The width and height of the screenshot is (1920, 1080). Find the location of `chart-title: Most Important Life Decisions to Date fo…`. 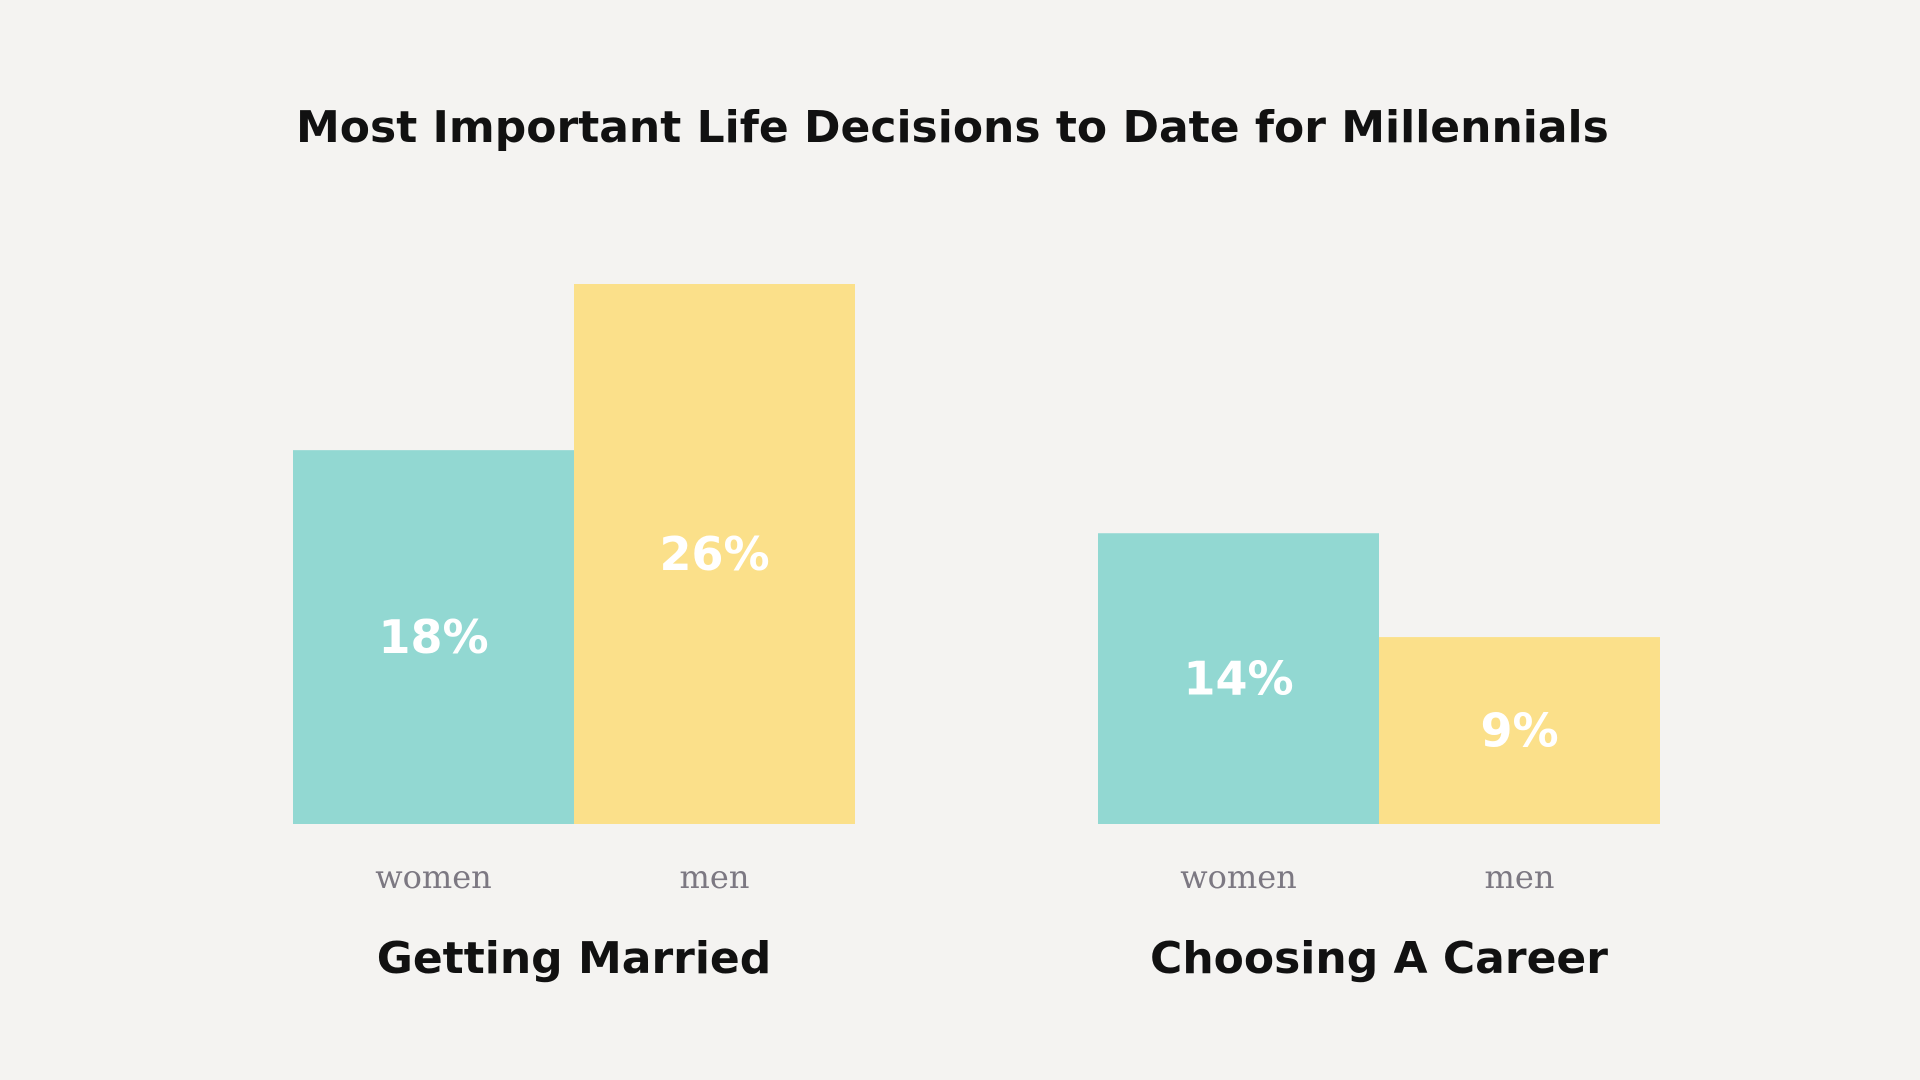

chart-title: Most Important Life Decisions to Date fo… is located at coordinates (952, 127).